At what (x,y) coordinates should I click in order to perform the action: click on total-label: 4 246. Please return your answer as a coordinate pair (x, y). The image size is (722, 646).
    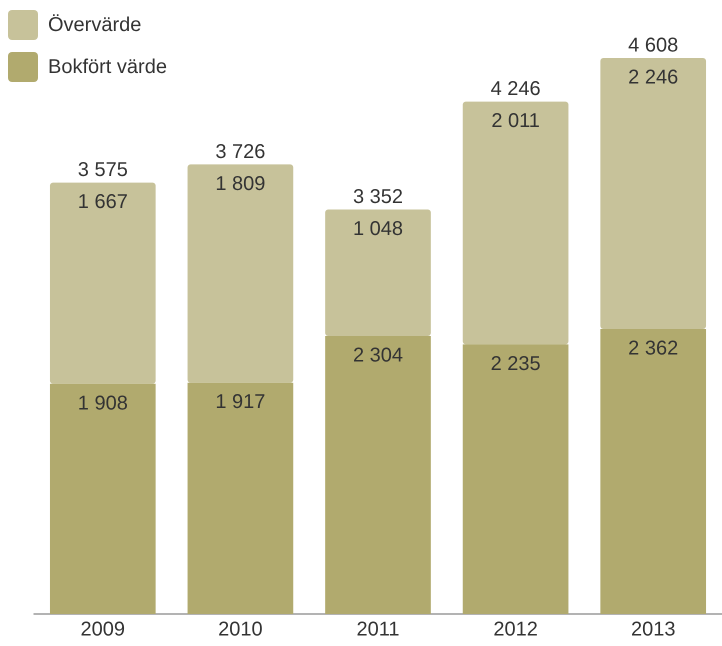
    Looking at the image, I should click on (515, 89).